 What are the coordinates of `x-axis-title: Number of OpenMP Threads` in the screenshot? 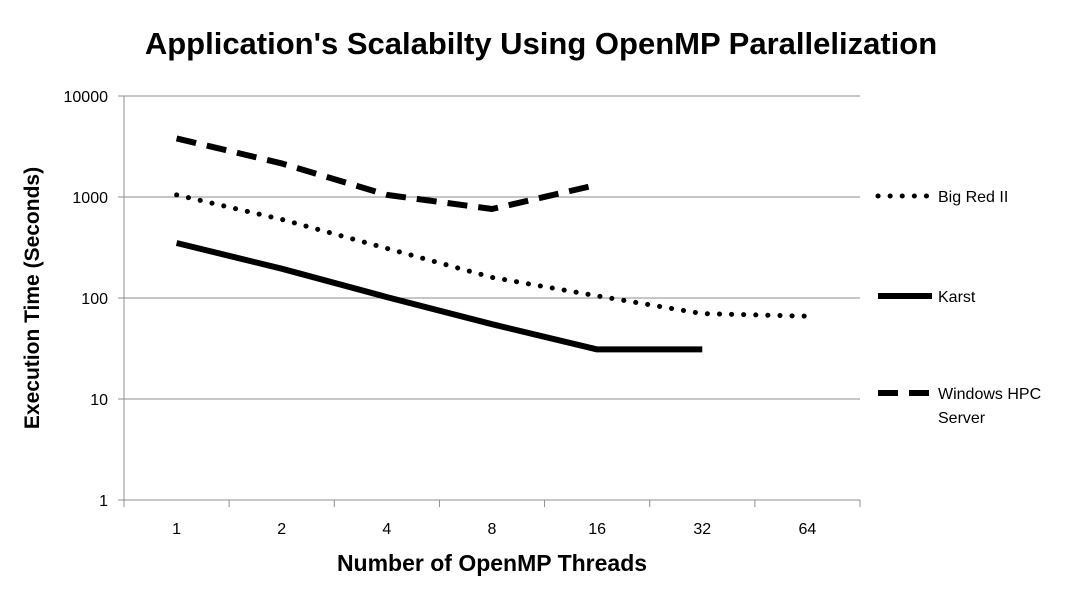 It's located at (492, 563).